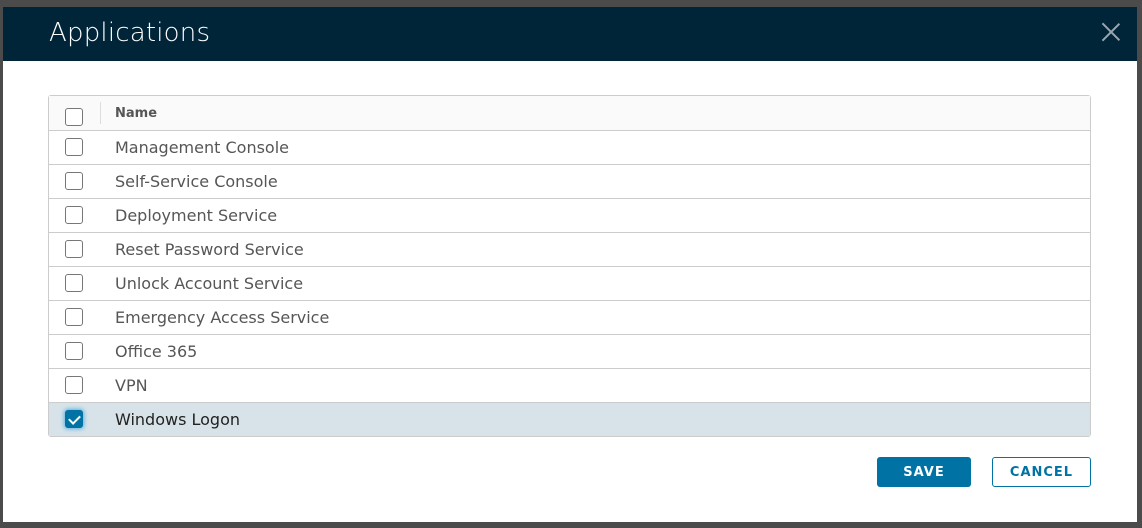 The image size is (1142, 528). Describe the element at coordinates (569, 386) in the screenshot. I see `table-row: VPN` at that location.